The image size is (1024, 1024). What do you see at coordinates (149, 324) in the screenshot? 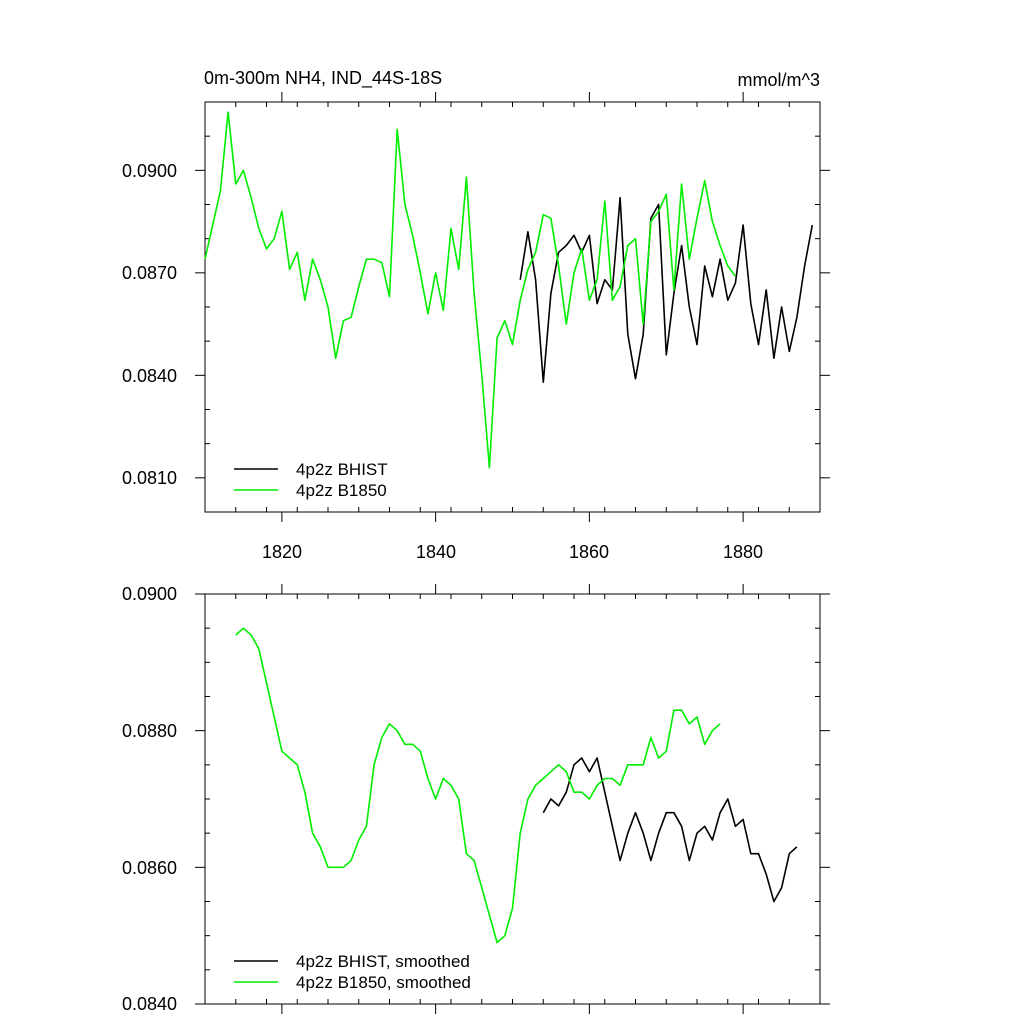
I see `y-tick-labels: 0.0810 0.0840 0.0870 0.0900` at bounding box center [149, 324].